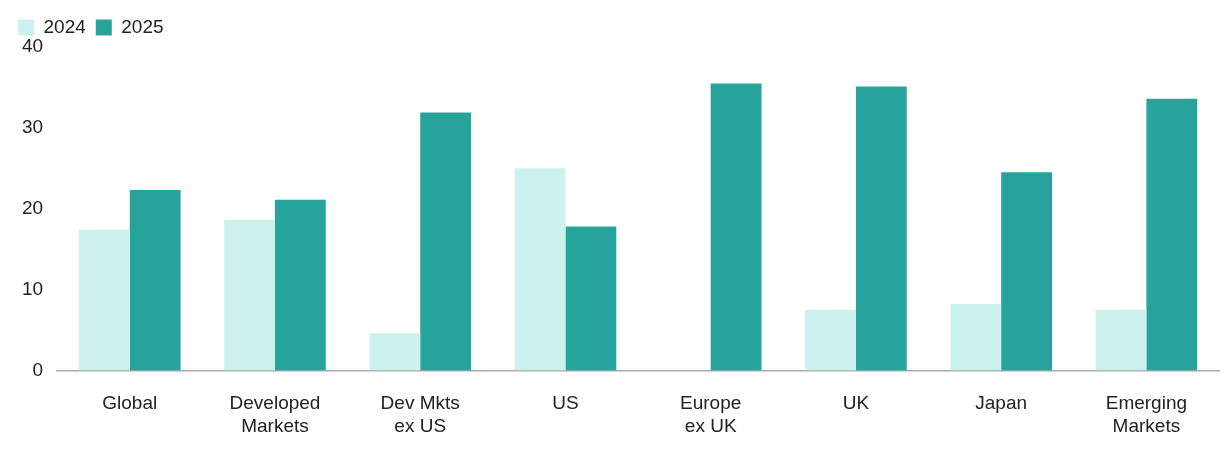 This screenshot has width=1231, height=468. I want to click on y-tick-label: 10, so click(32, 288).